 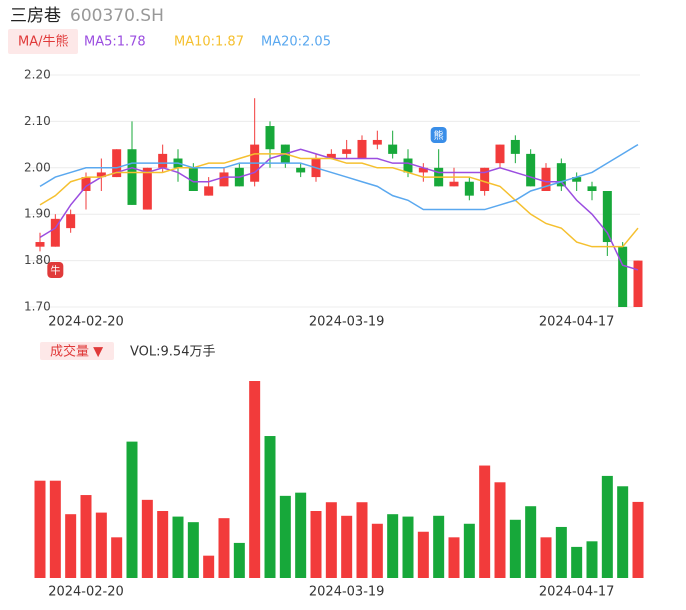 I want to click on y-tick-label: 2.00, so click(x=37, y=167).